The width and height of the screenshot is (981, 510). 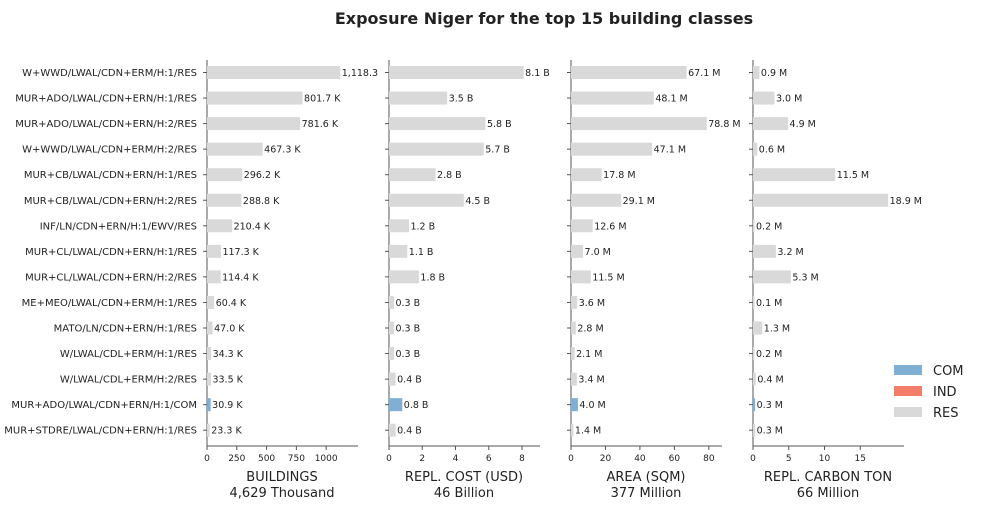 What do you see at coordinates (499, 124) in the screenshot?
I see `bar-value-label: 5.8 B` at bounding box center [499, 124].